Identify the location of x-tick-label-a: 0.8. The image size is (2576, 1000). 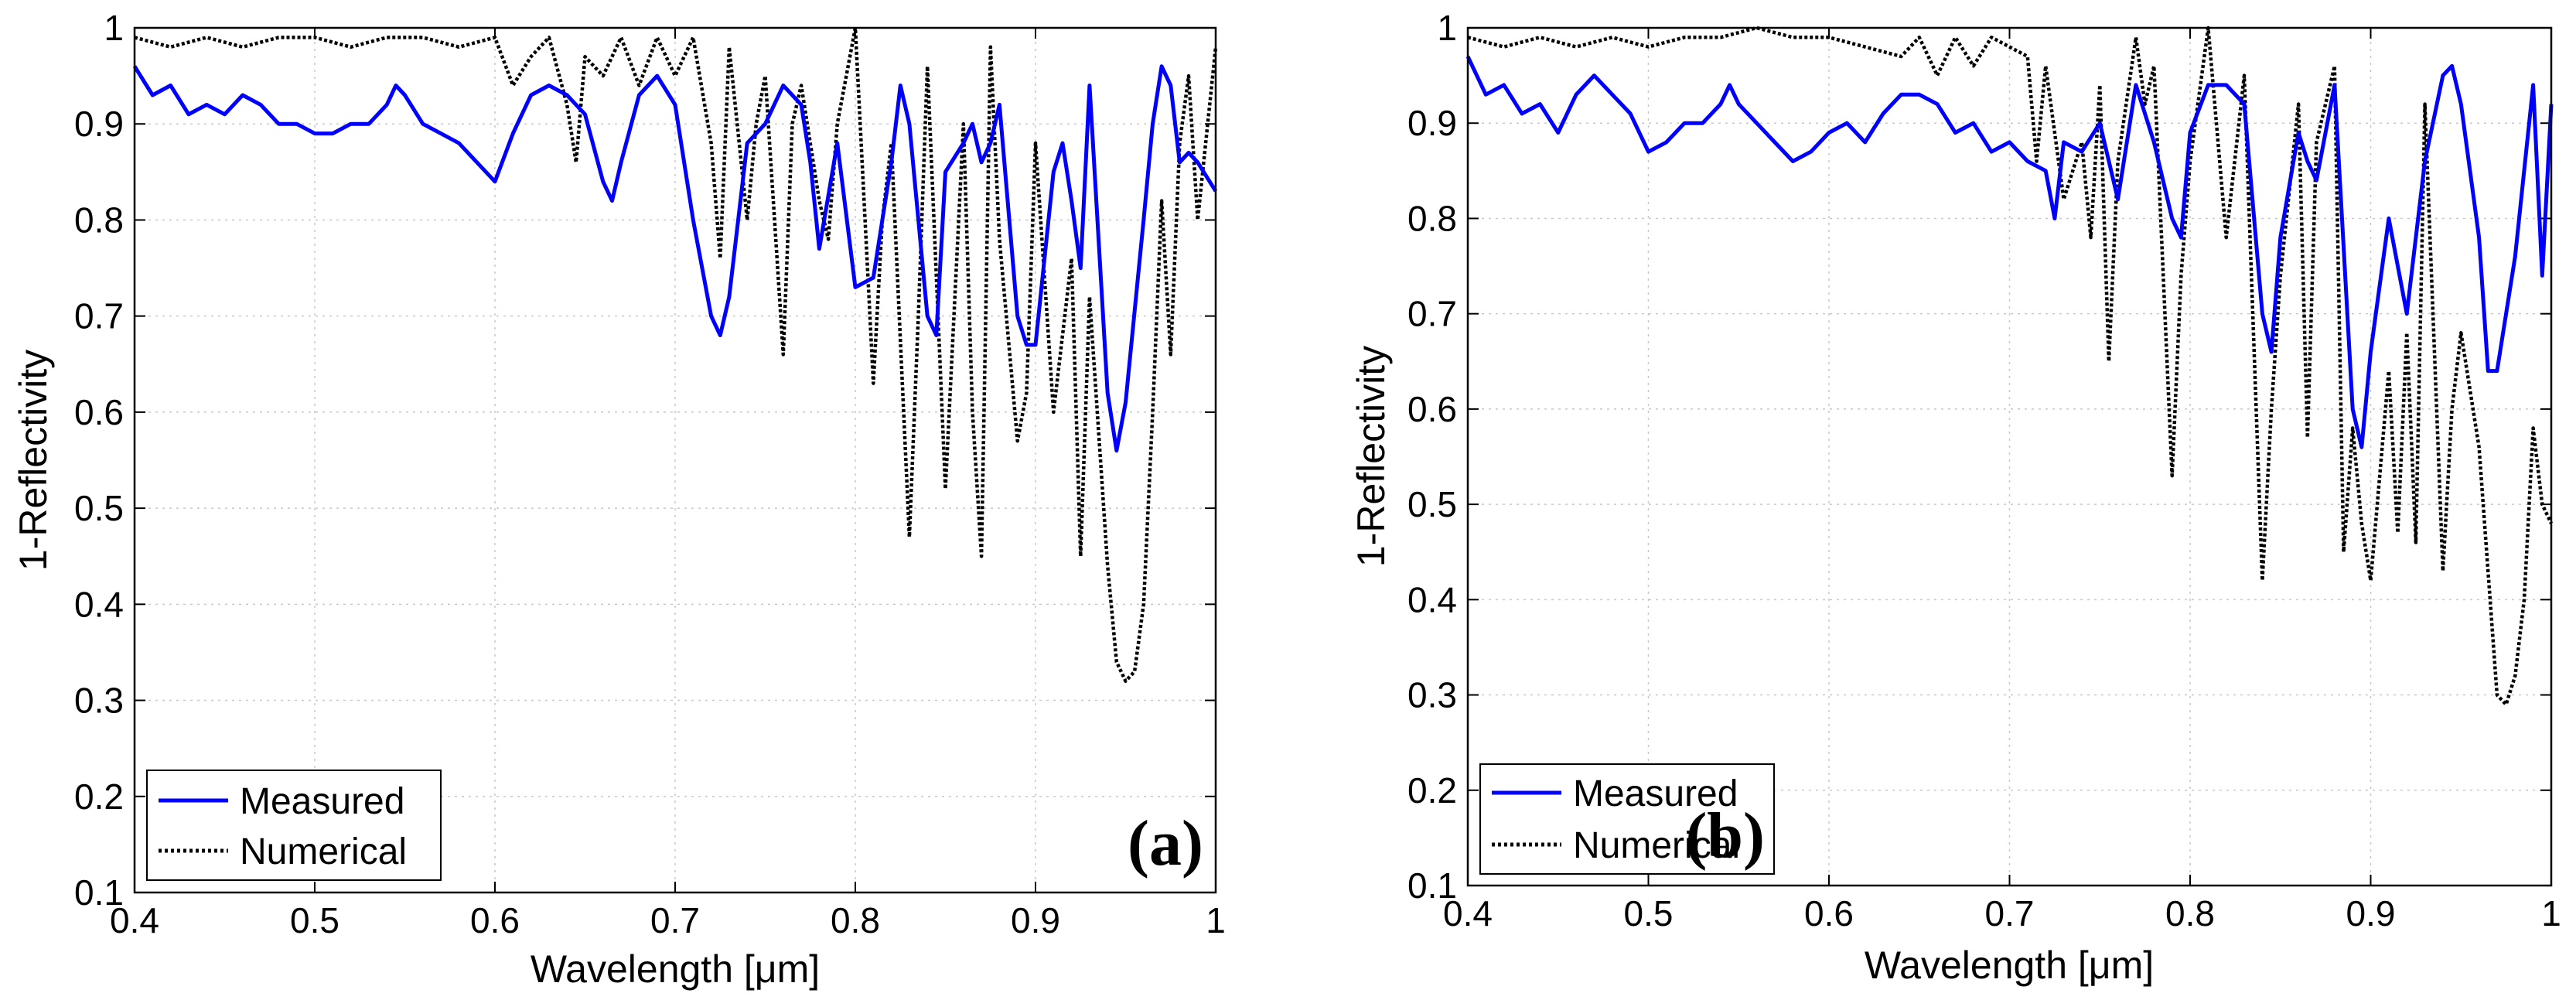
(855, 920).